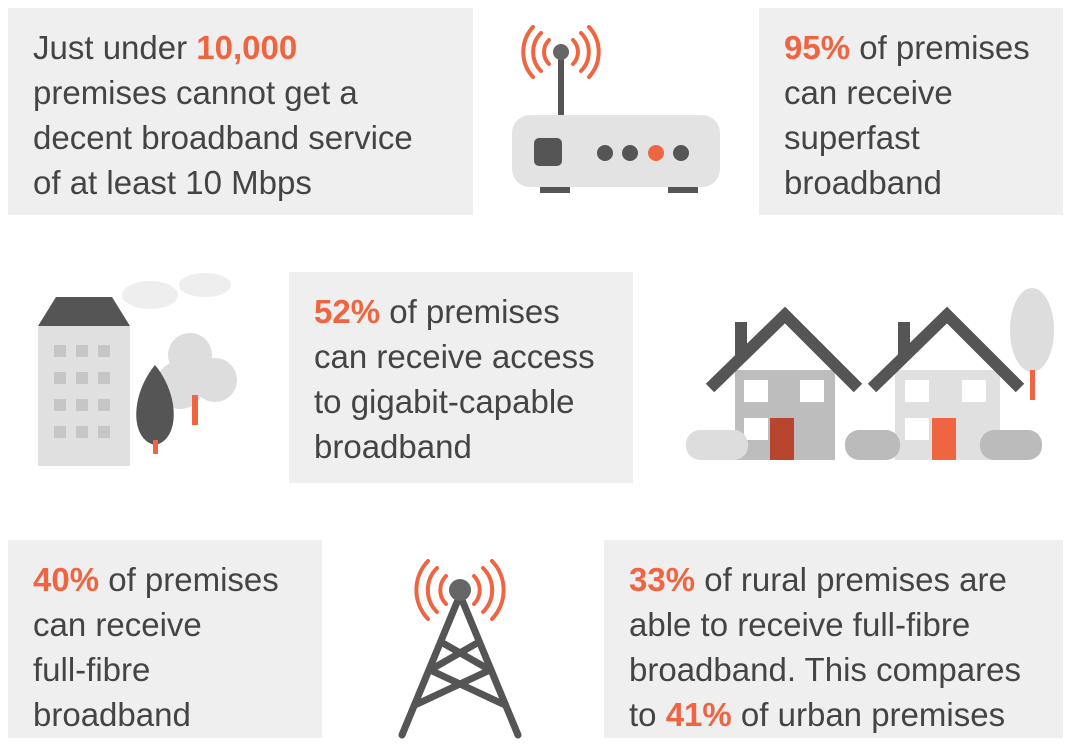  What do you see at coordinates (115, 47) in the screenshot?
I see `text: Just under` at bounding box center [115, 47].